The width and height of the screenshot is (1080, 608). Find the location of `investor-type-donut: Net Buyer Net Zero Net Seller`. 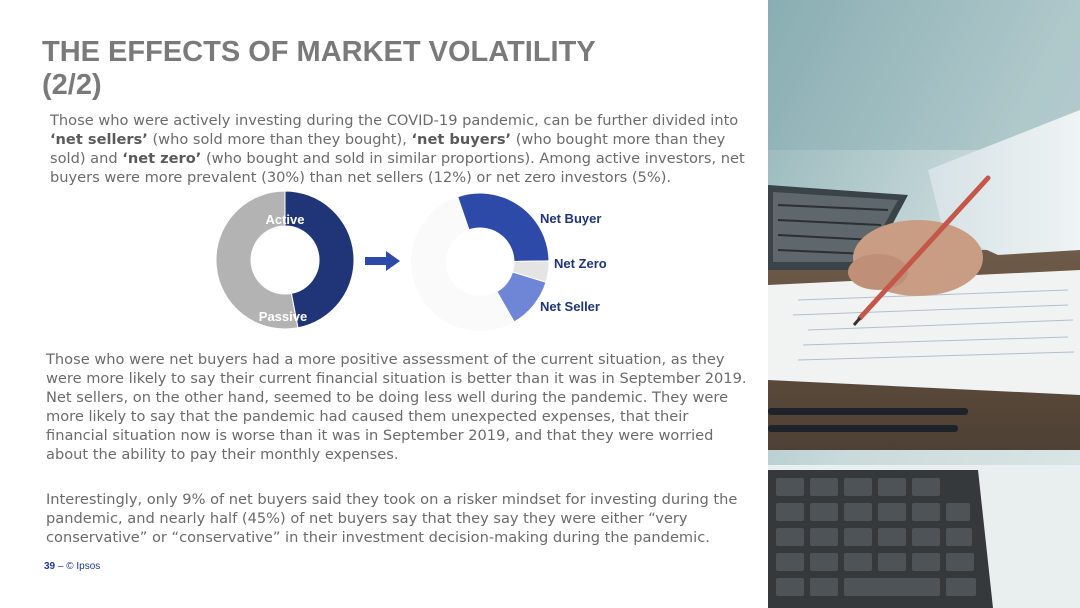

investor-type-donut: Net Buyer Net Zero Net Seller is located at coordinates (509, 261).